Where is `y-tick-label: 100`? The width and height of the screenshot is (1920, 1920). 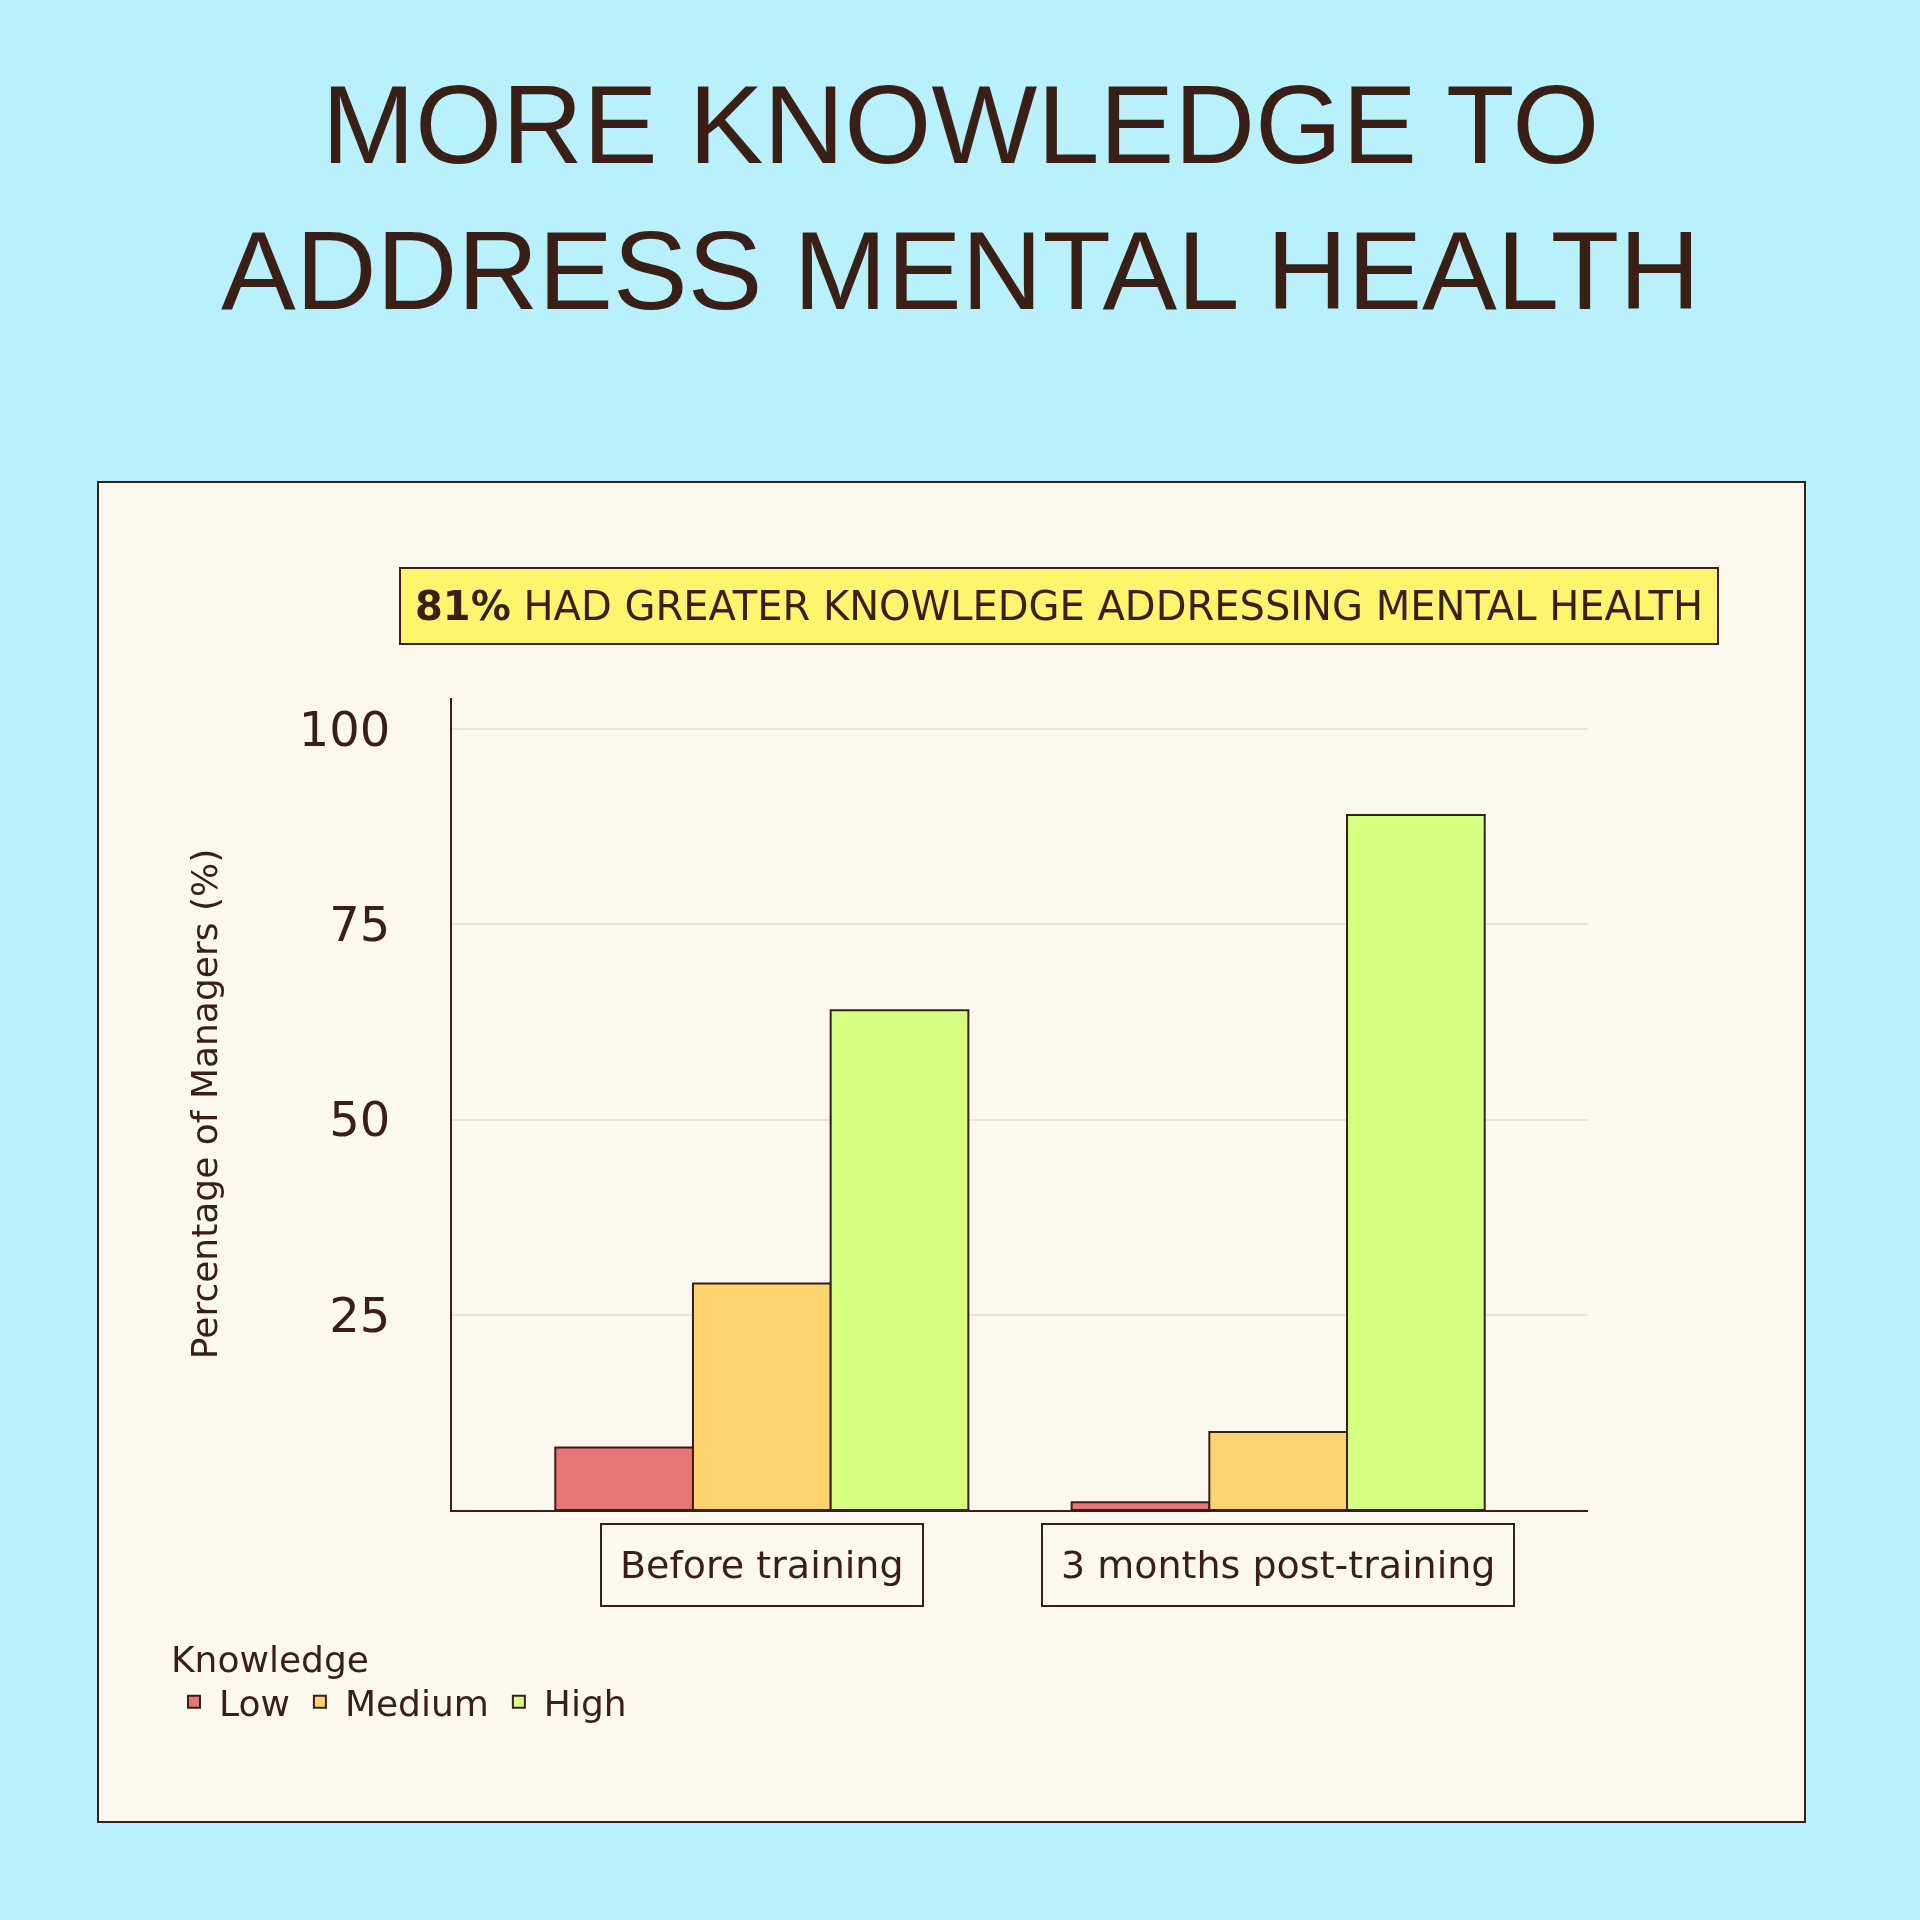
y-tick-label: 100 is located at coordinates (344, 729).